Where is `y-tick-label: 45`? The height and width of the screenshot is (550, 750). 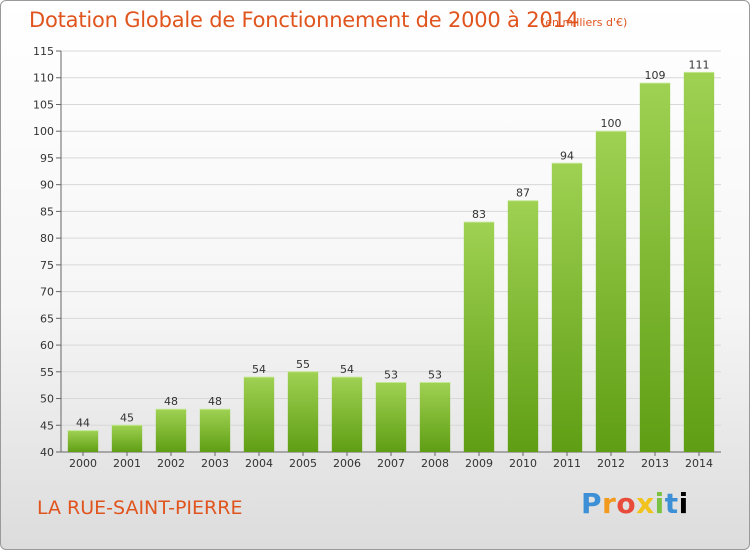 y-tick-label: 45 is located at coordinates (47, 425).